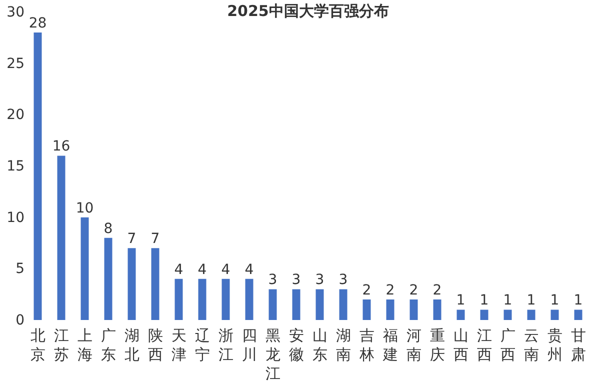 This screenshot has height=385, width=600. Describe the element at coordinates (437, 345) in the screenshot. I see `x-tick-label: 重庆` at that location.